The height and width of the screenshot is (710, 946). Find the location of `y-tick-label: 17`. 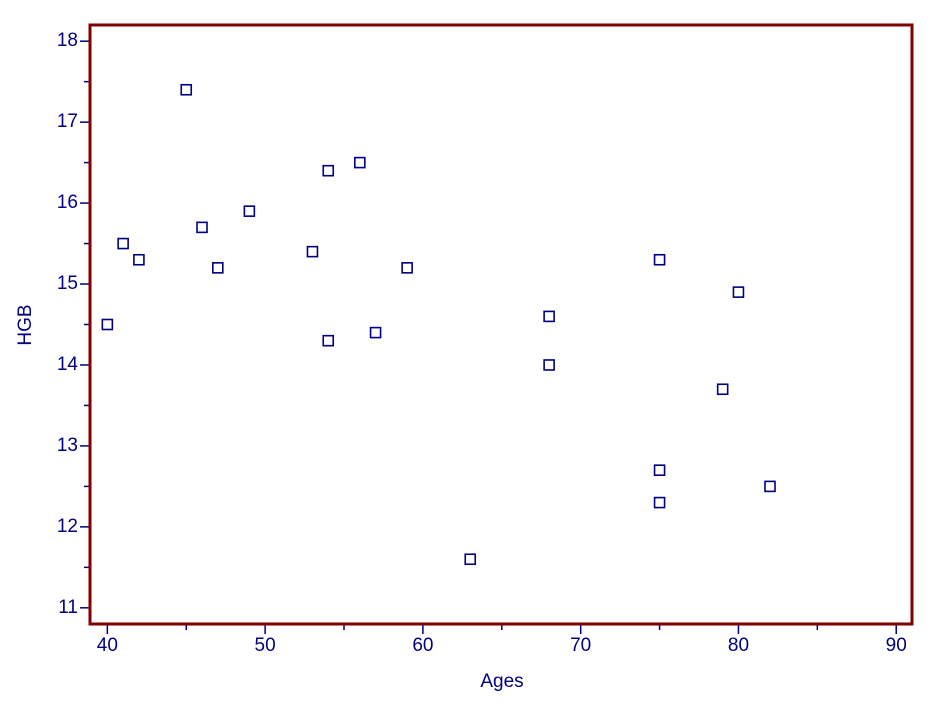

y-tick-label: 17 is located at coordinates (67, 121).